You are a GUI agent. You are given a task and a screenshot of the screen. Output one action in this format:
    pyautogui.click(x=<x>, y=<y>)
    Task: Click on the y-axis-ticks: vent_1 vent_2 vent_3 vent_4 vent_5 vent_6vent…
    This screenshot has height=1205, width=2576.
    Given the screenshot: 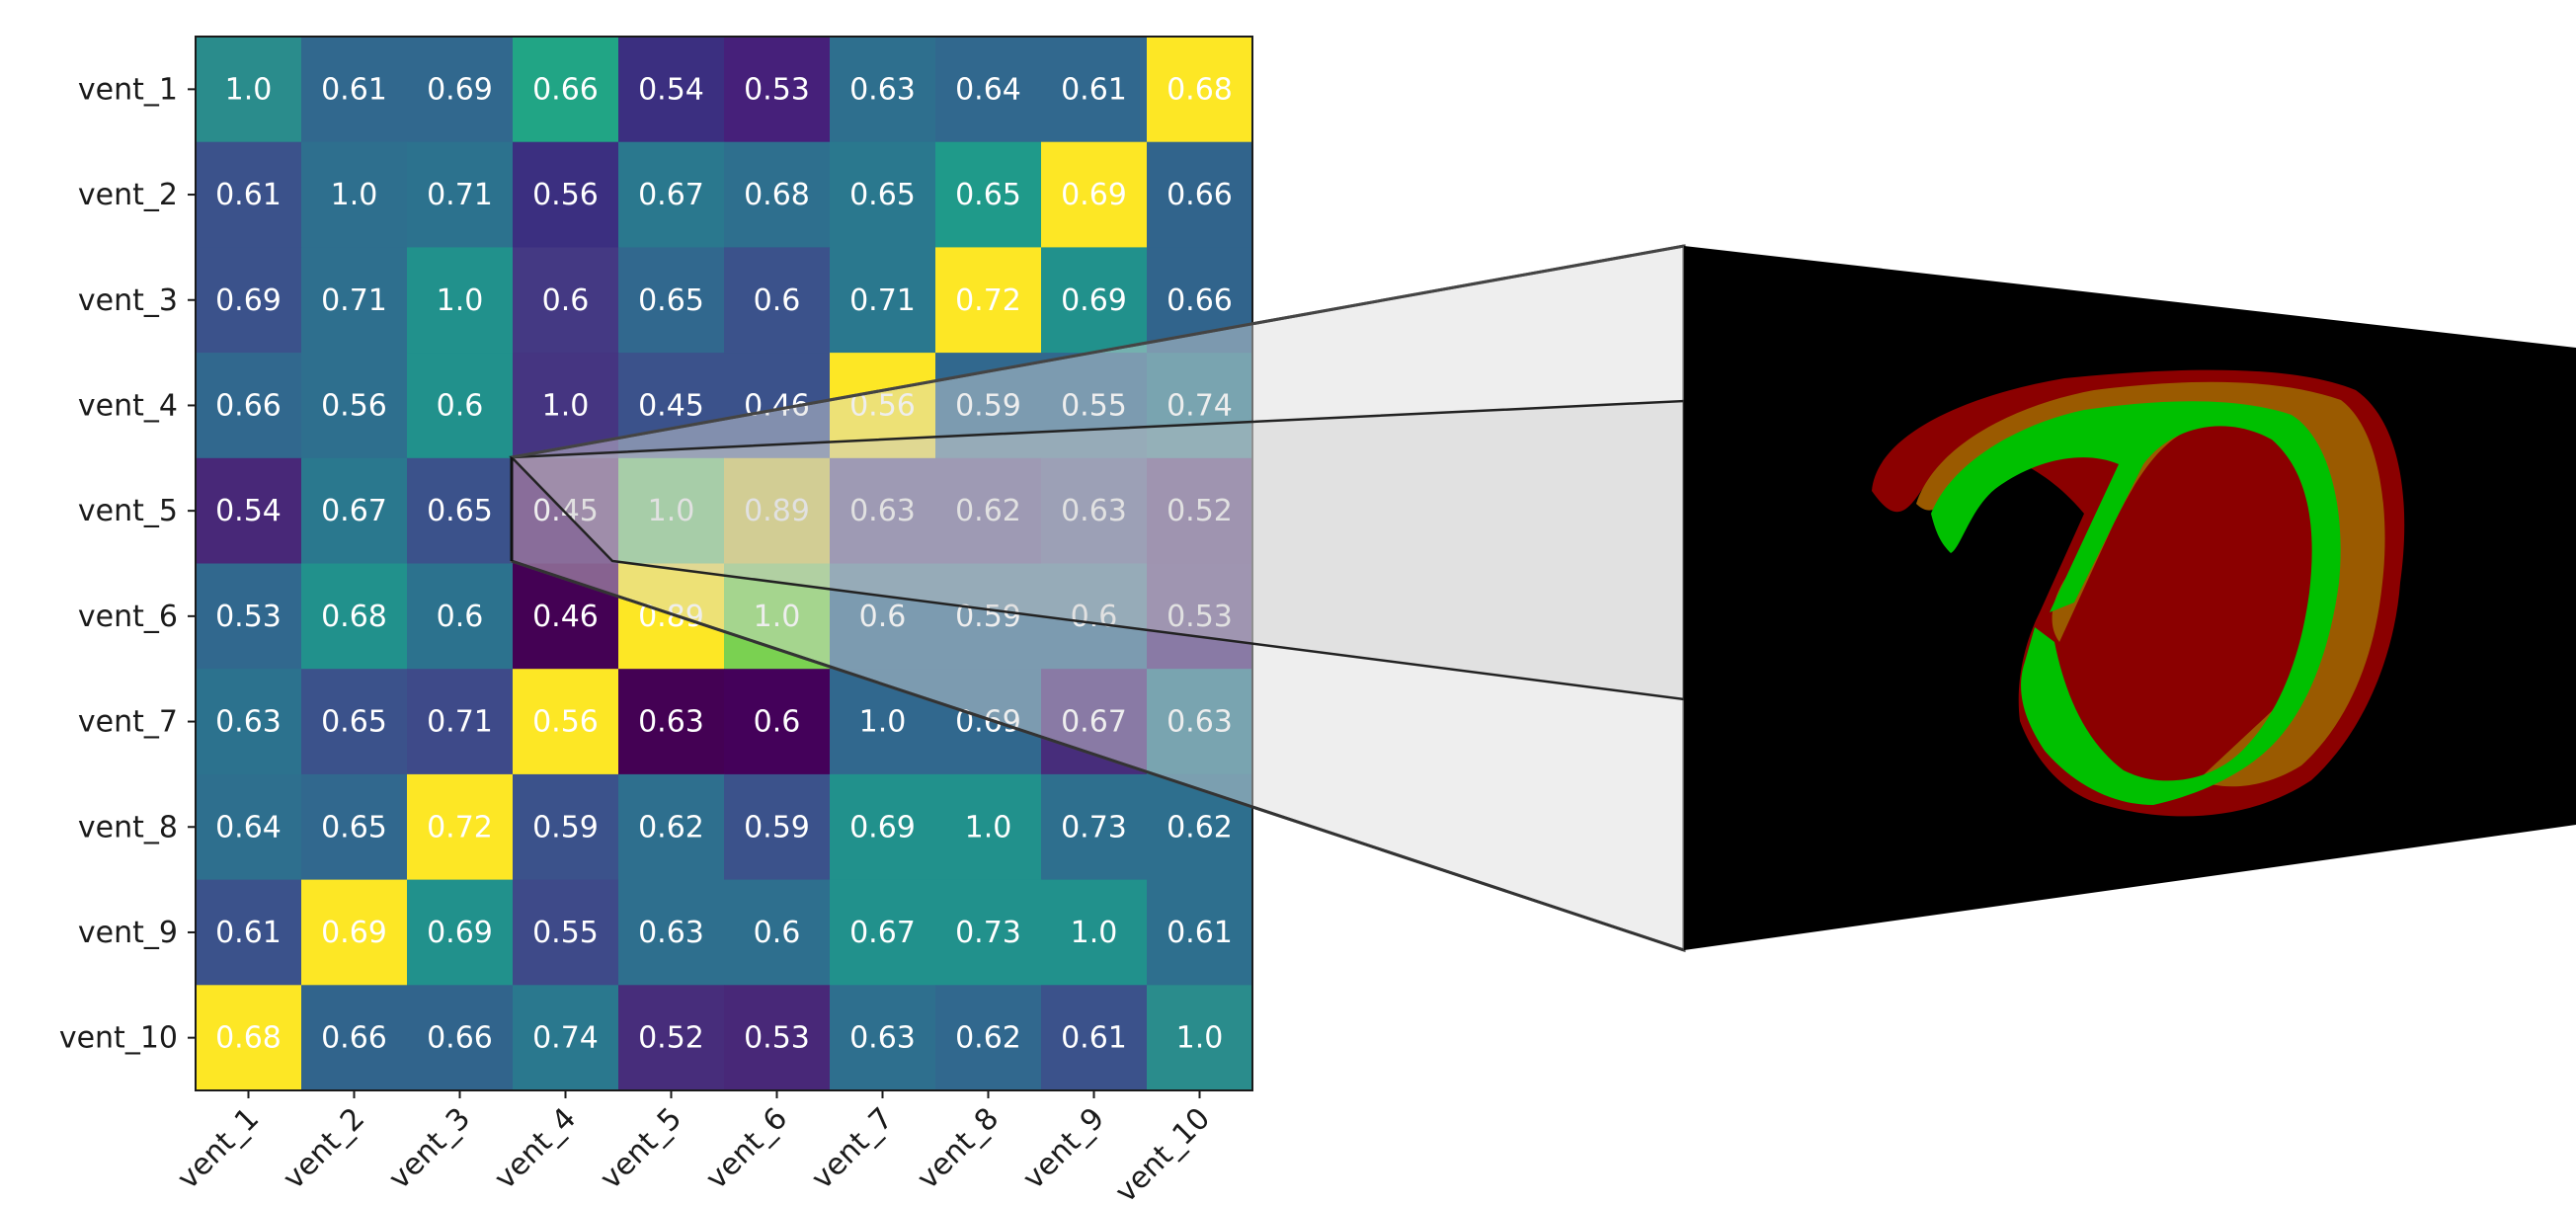 What is the action you would take?
    pyautogui.click(x=128, y=564)
    